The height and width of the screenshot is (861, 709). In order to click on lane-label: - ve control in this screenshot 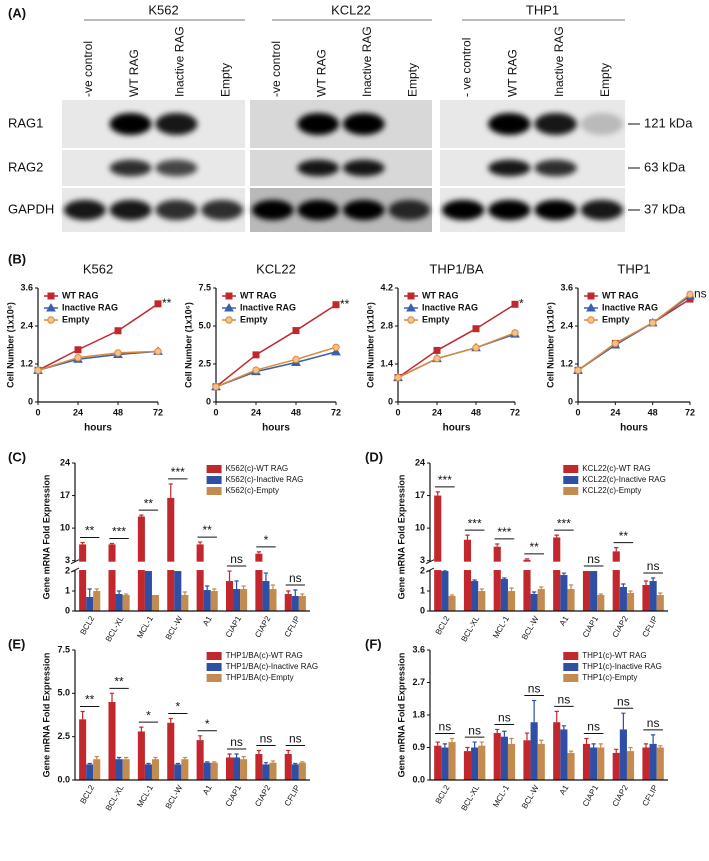, I will do `click(466, 67)`.